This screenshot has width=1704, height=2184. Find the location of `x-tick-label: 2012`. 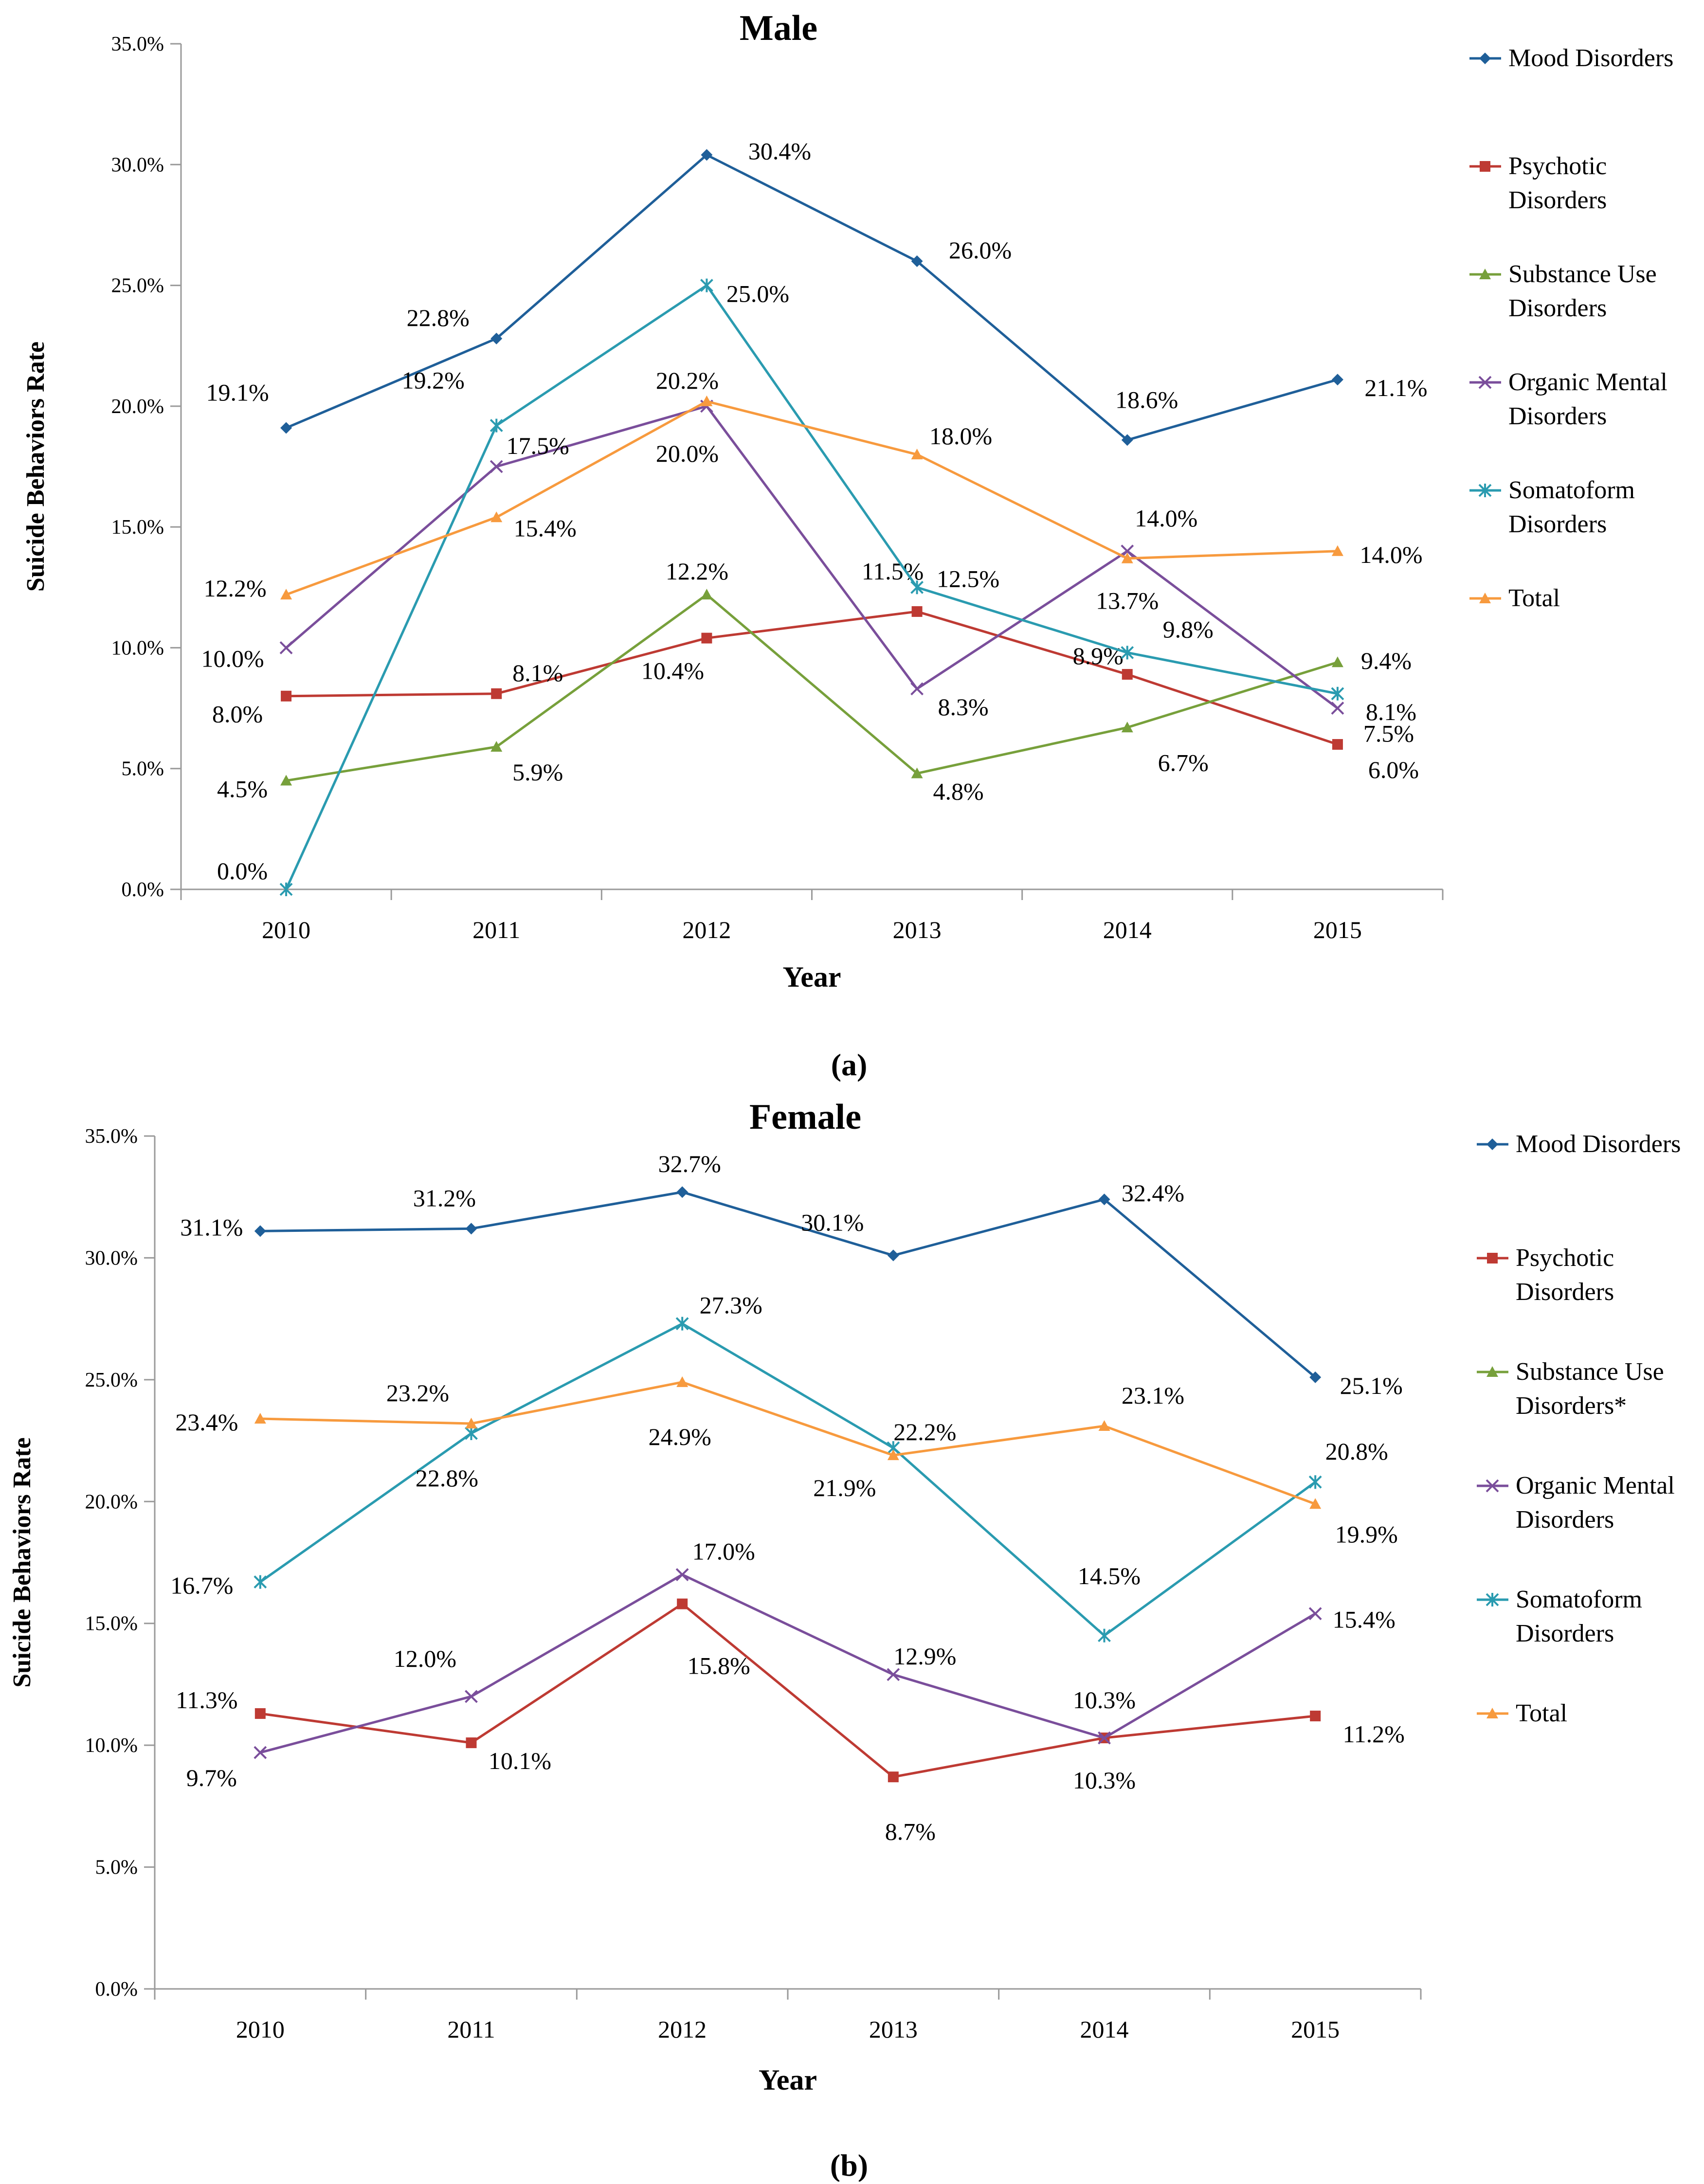

x-tick-label: 2012 is located at coordinates (682, 2029).